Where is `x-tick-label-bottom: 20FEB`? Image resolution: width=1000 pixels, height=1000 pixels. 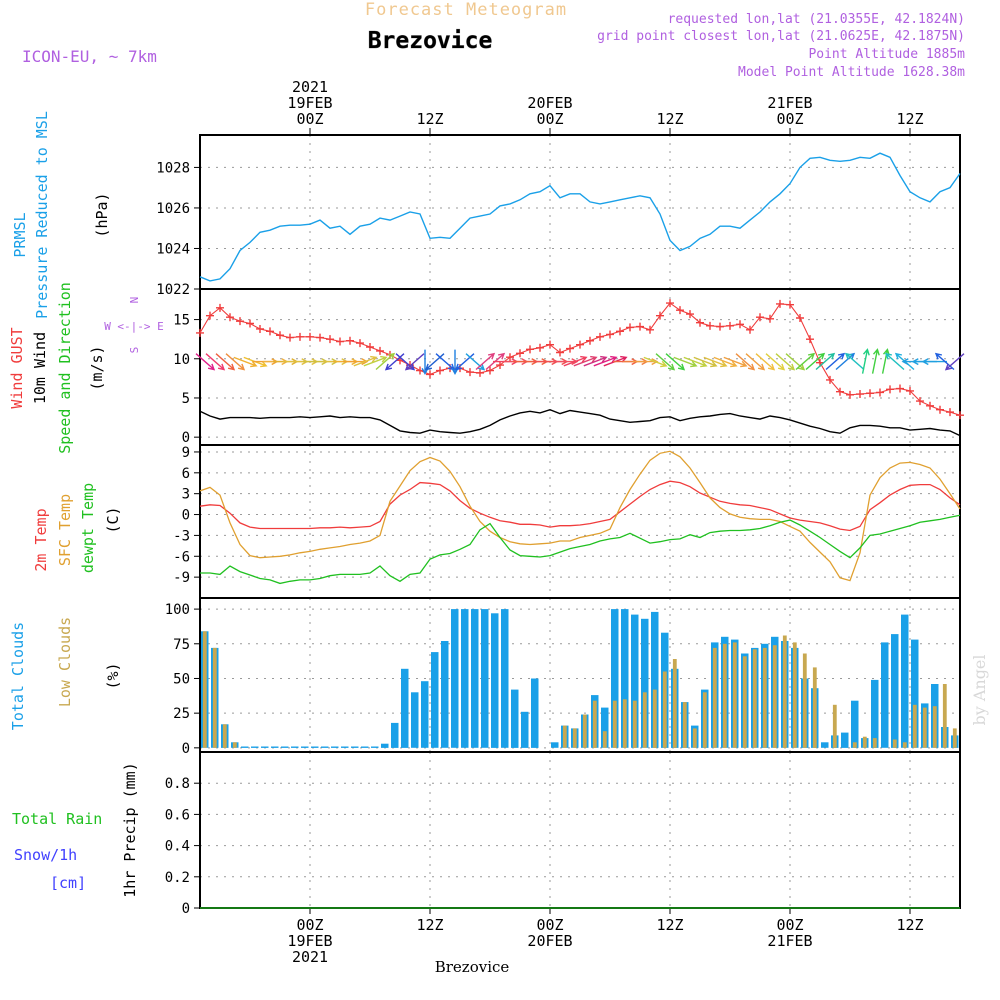
x-tick-label-bottom: 20FEB is located at coordinates (549, 941).